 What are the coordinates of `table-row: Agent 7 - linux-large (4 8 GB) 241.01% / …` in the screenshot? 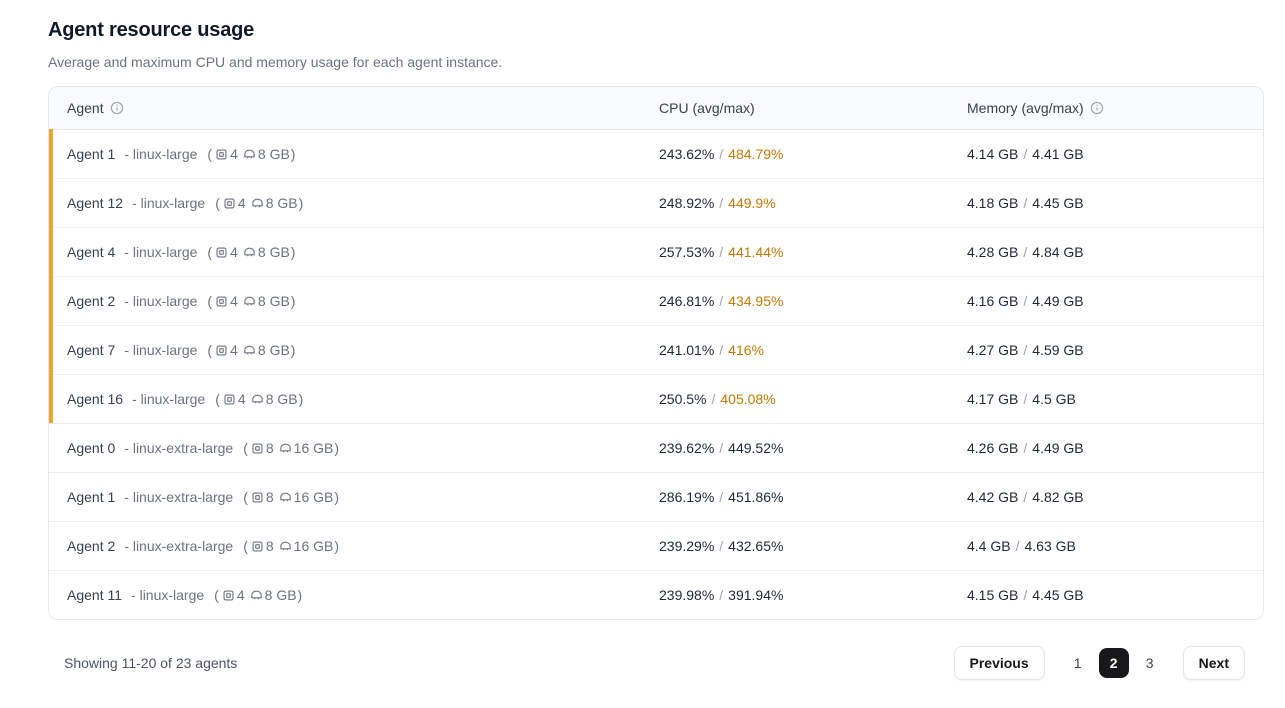 It's located at (656, 349).